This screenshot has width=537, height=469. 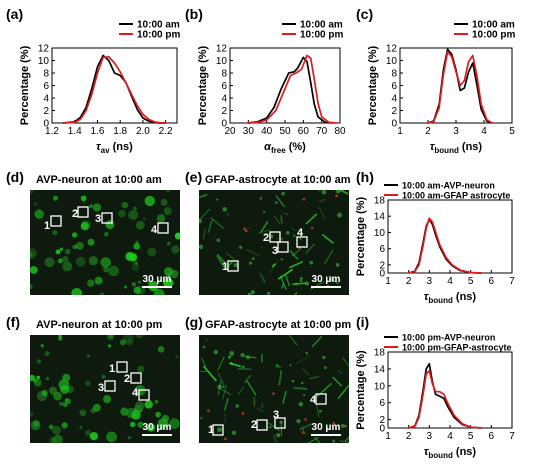 I want to click on series-line-c-pm, so click(x=460, y=87).